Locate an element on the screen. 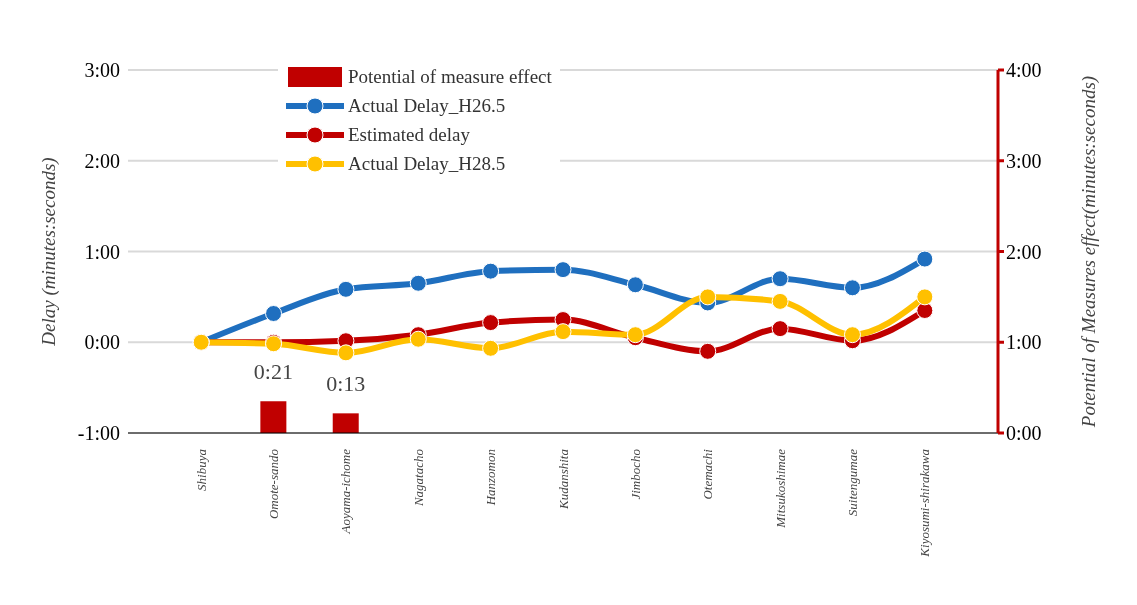 The image size is (1137, 605). x-tick-label: Mitsukoshimae is located at coordinates (780, 488).